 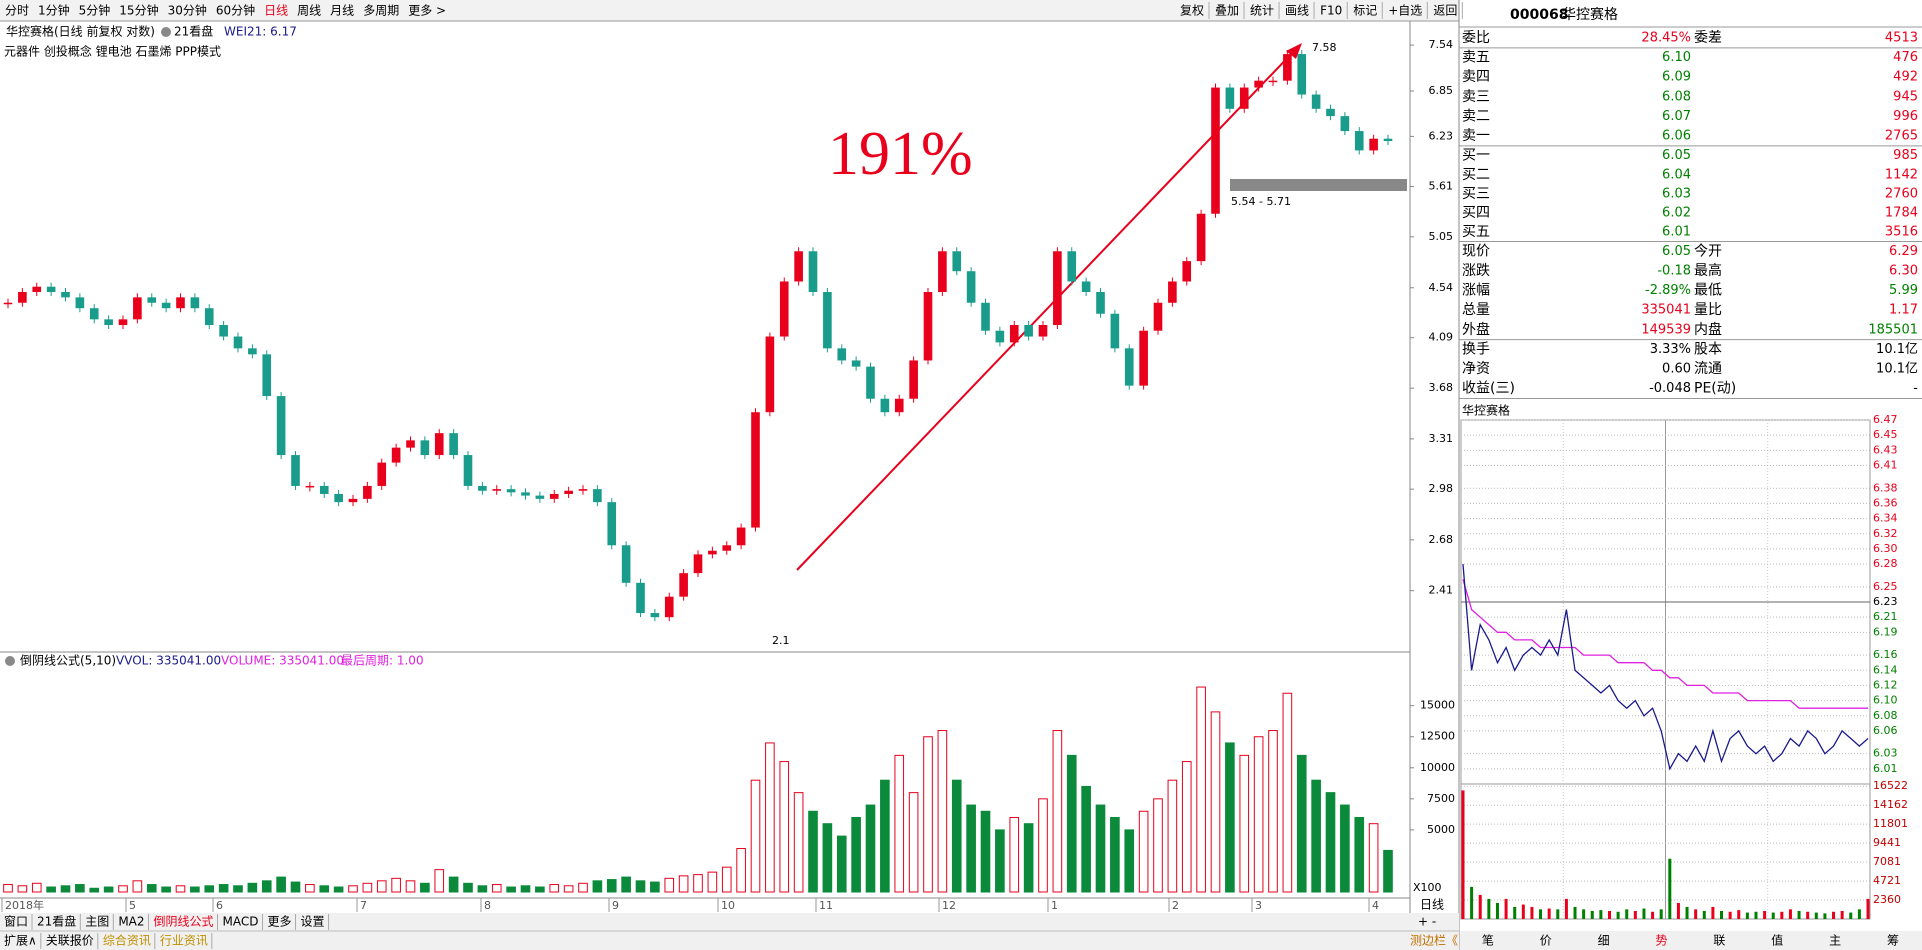 What do you see at coordinates (17, 11) in the screenshot?
I see `period-tab: 分时` at bounding box center [17, 11].